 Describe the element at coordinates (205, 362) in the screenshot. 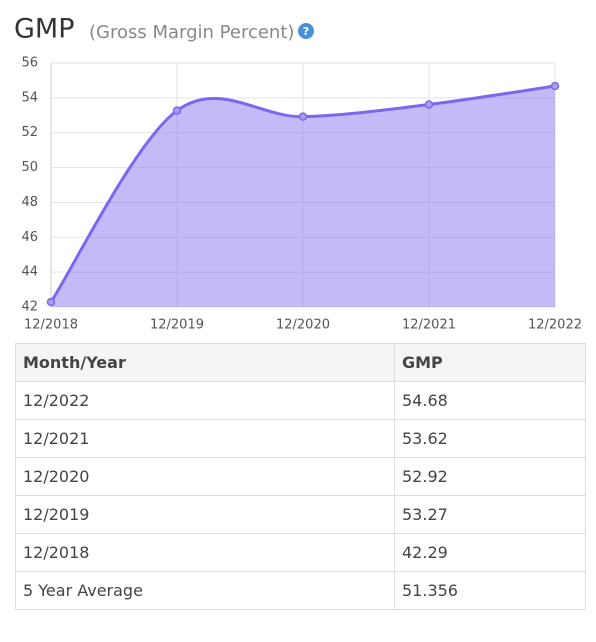

I see `header-cell: Month/Year` at that location.